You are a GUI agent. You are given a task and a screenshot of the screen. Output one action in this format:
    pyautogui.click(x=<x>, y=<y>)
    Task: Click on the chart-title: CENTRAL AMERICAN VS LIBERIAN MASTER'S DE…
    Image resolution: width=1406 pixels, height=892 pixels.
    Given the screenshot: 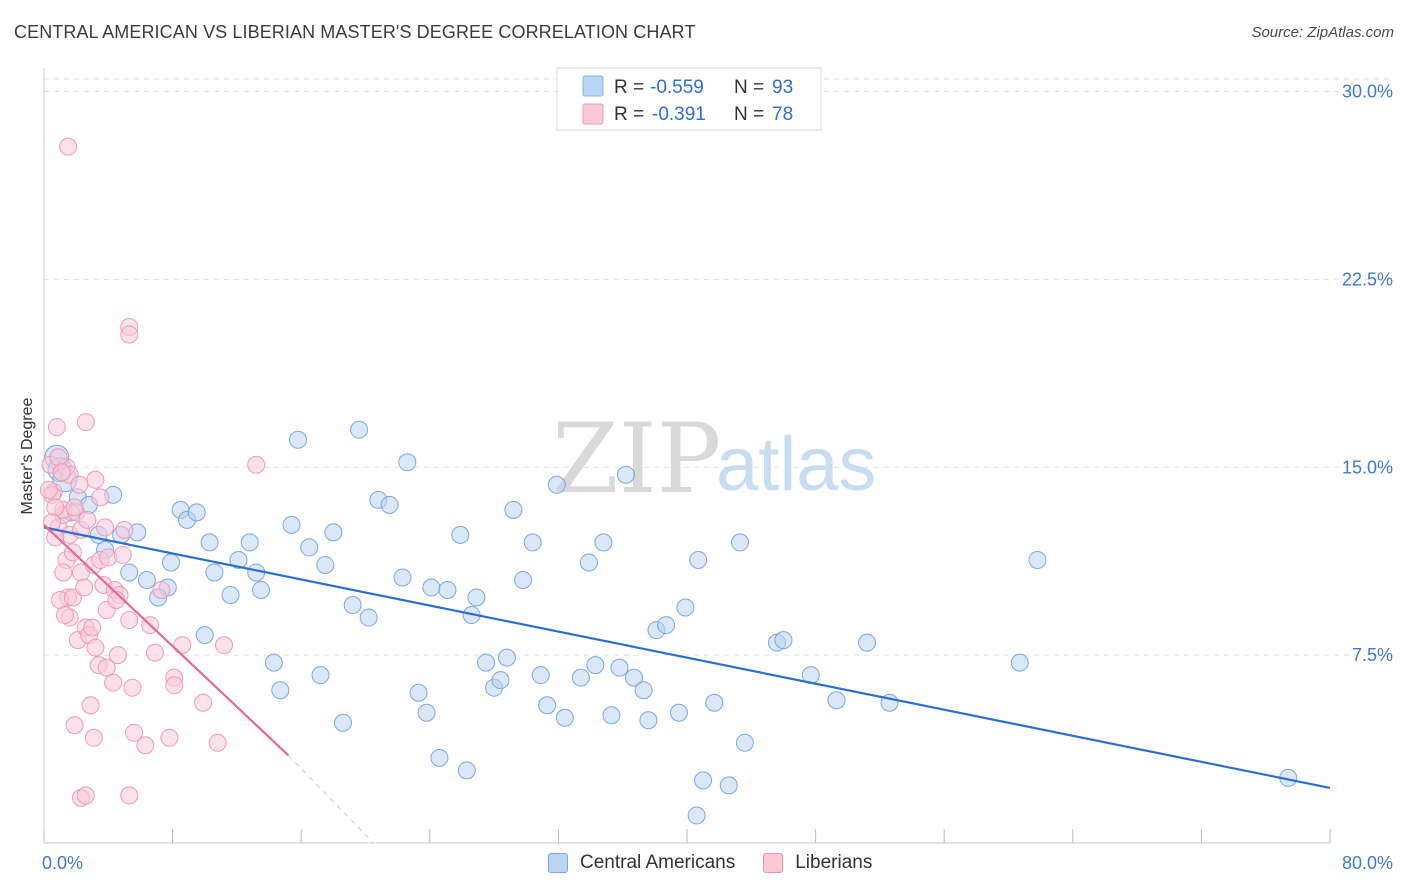 What is the action you would take?
    pyautogui.click(x=355, y=32)
    